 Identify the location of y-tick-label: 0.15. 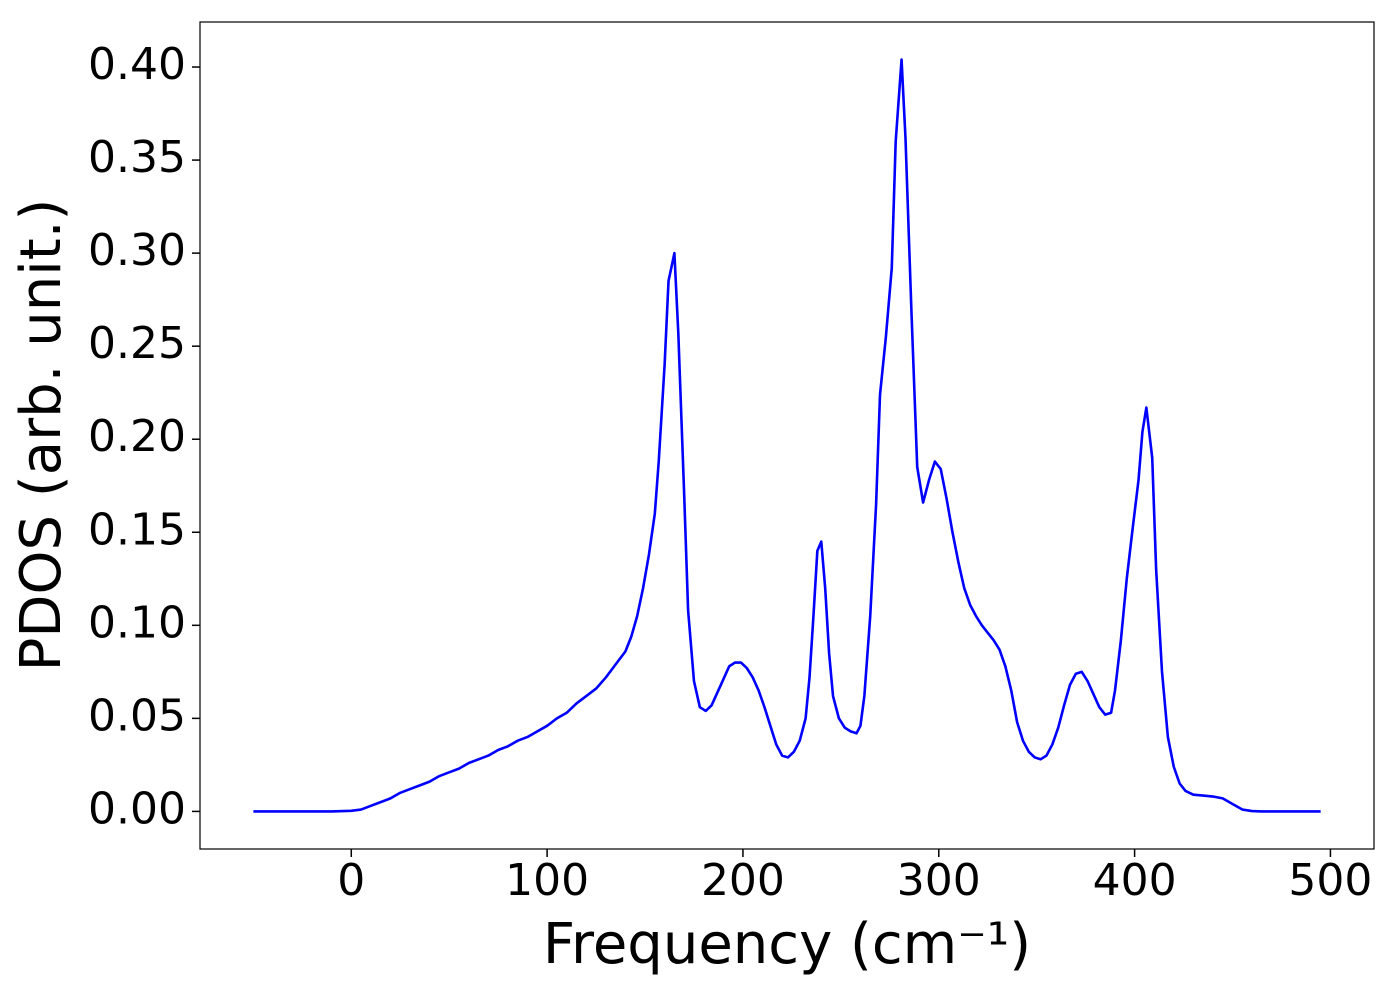
(137, 529).